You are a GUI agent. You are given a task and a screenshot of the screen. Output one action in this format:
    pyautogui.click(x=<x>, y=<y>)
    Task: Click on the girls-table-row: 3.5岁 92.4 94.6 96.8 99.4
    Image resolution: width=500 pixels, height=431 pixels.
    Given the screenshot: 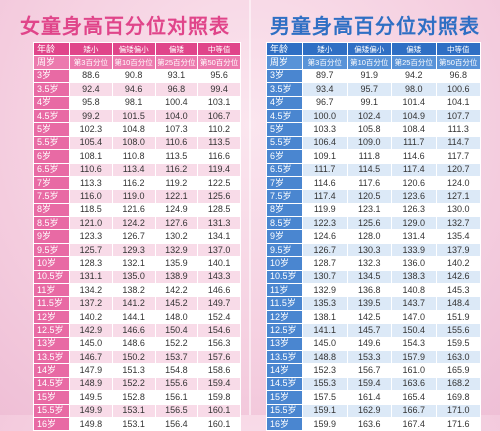 What is the action you would take?
    pyautogui.click(x=137, y=89)
    